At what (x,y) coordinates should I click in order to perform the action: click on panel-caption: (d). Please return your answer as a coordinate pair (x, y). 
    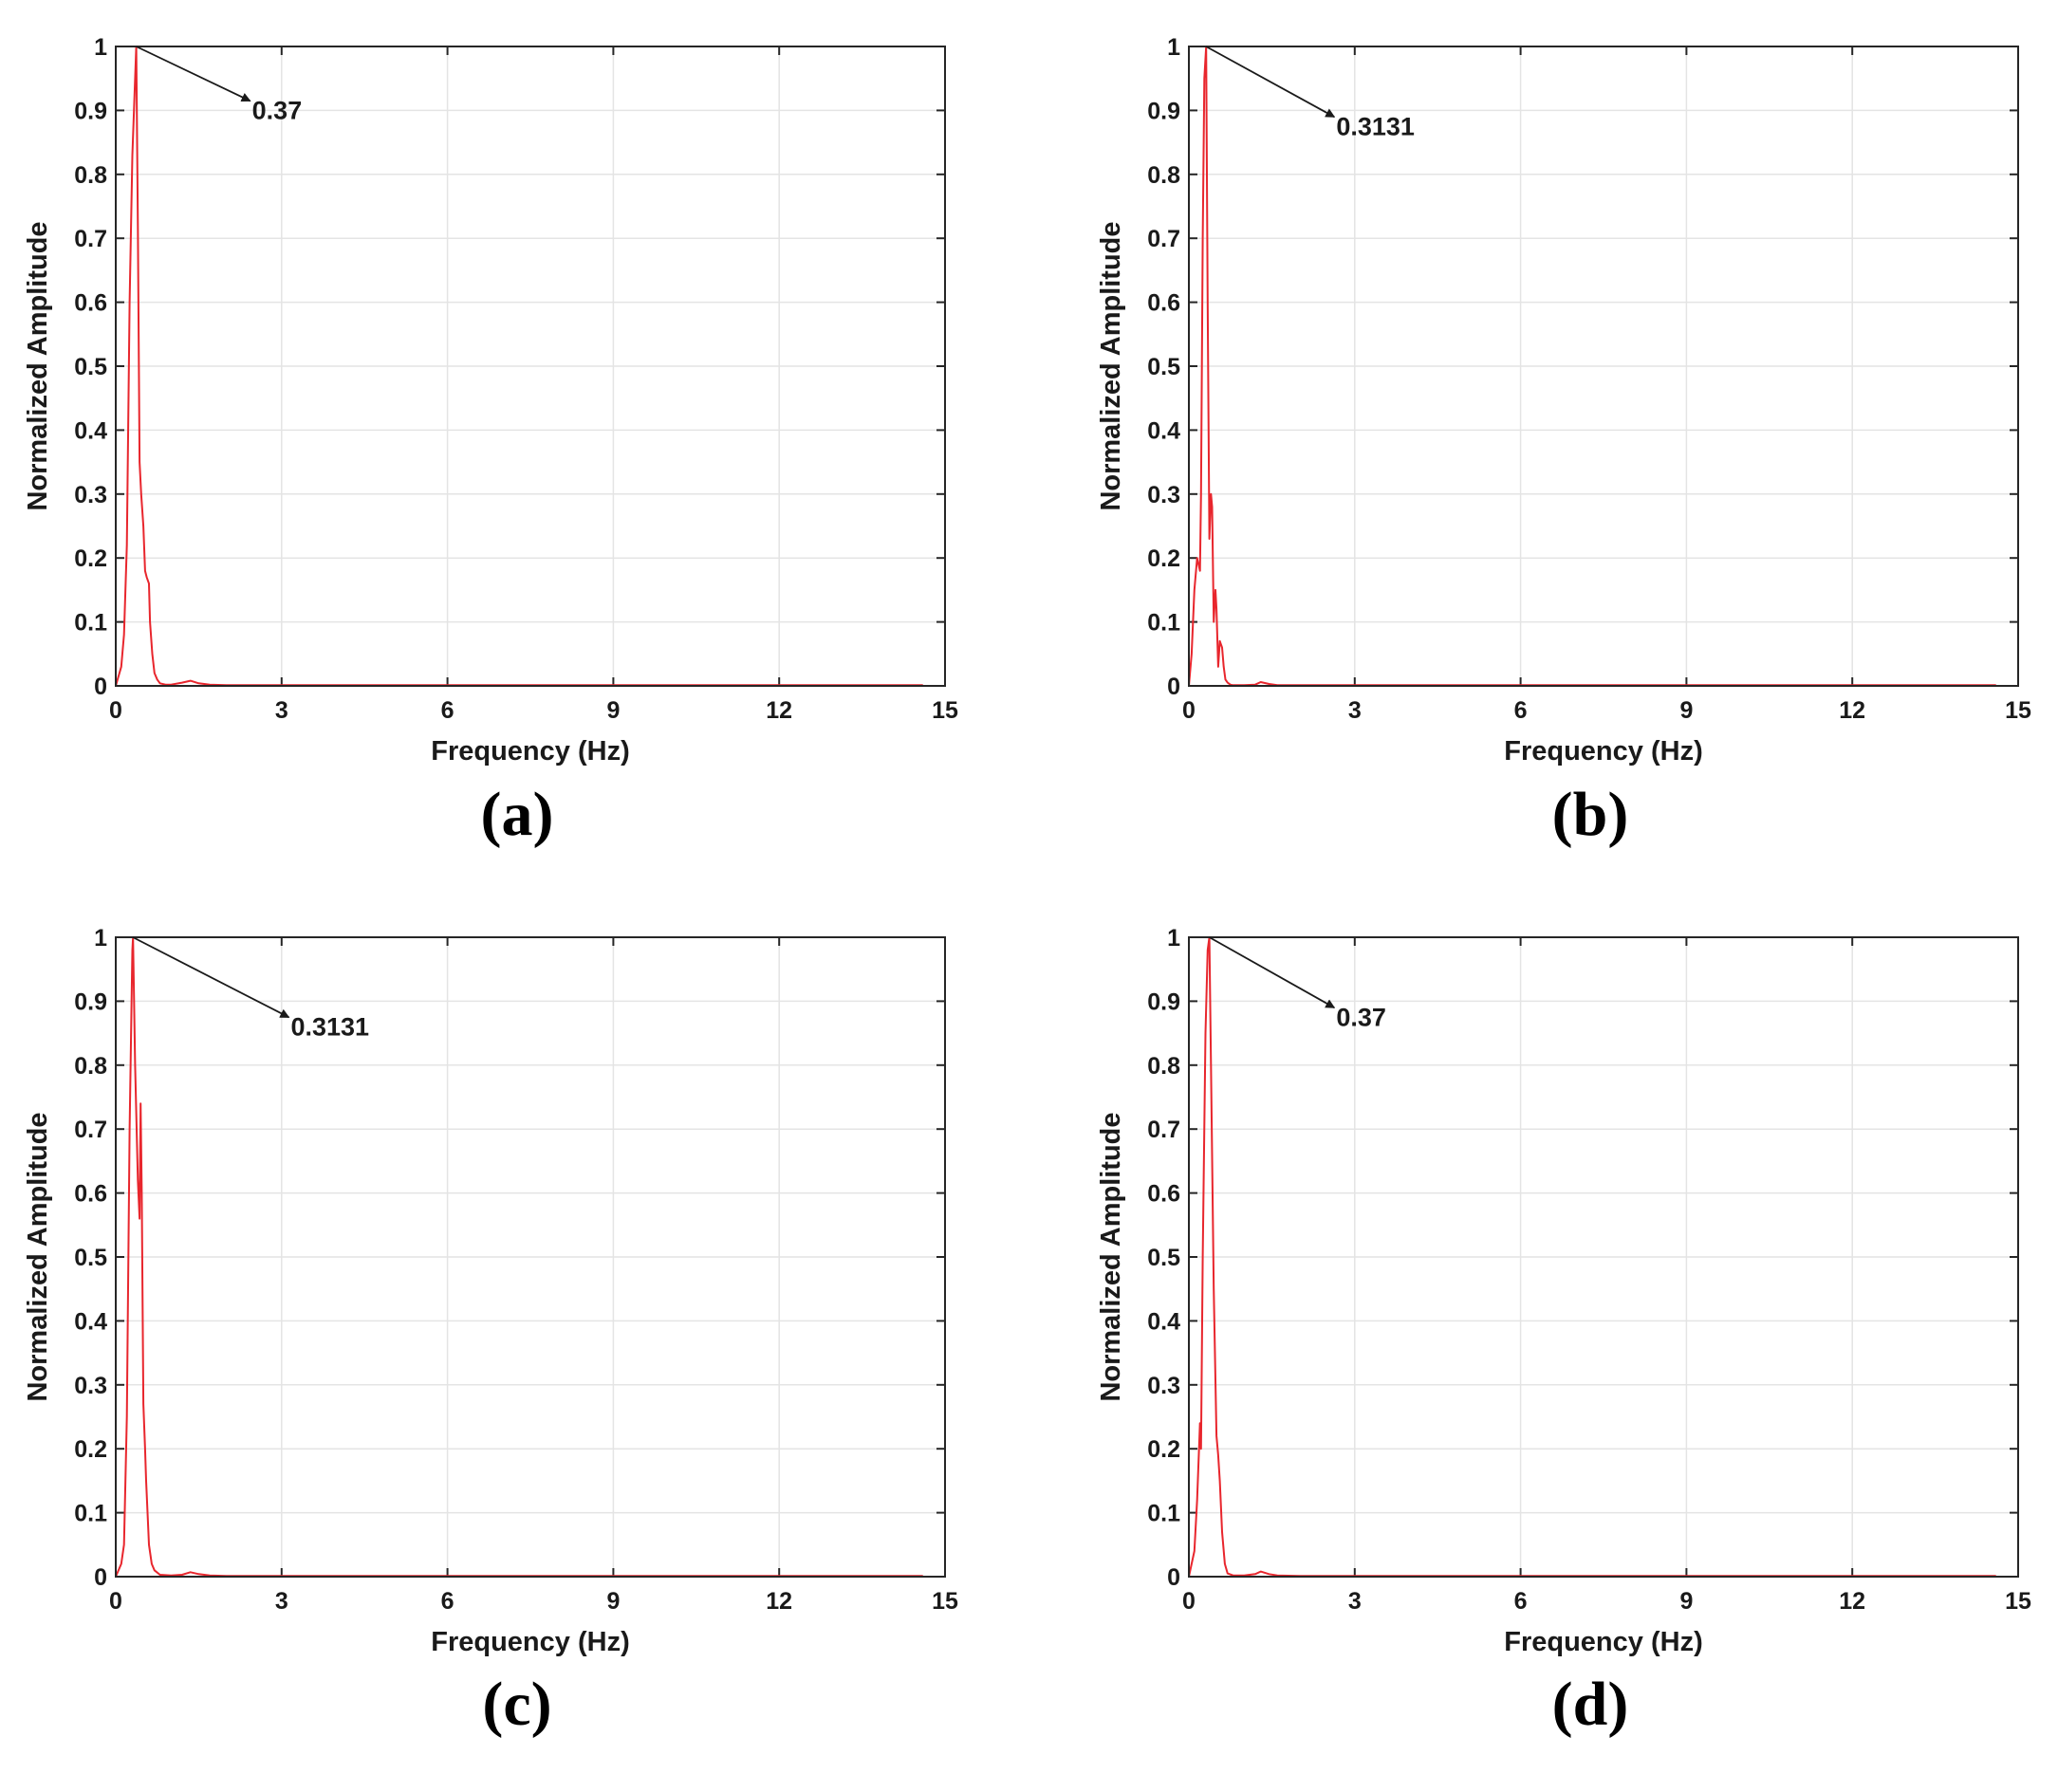
    Looking at the image, I should click on (1590, 1704).